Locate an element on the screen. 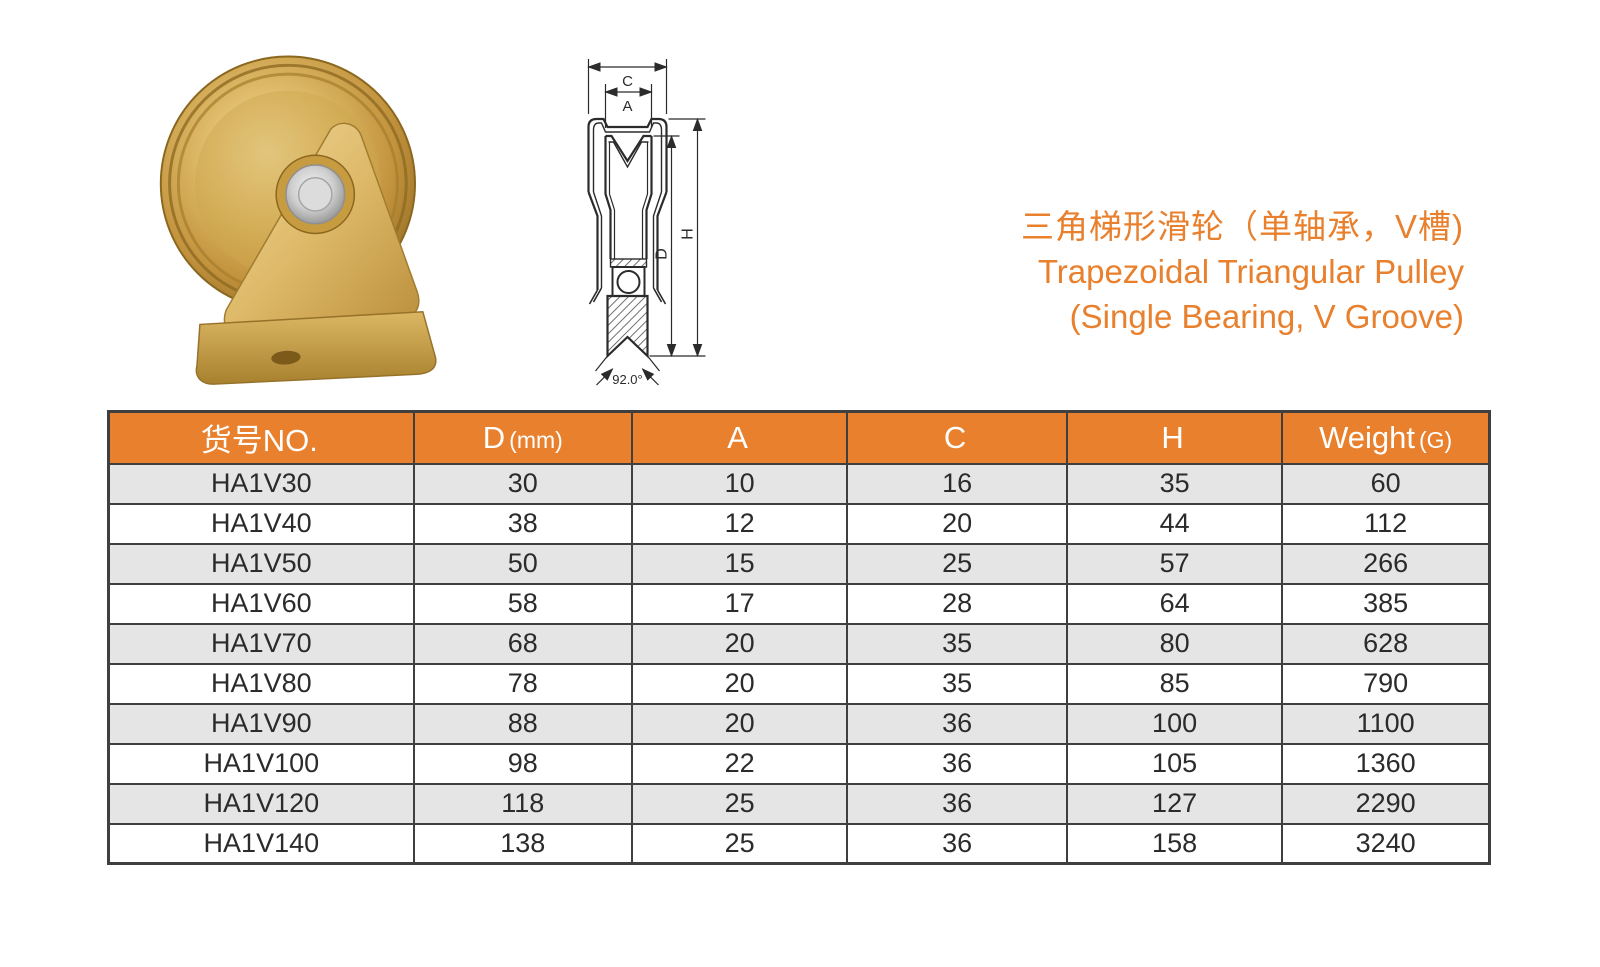 The image size is (1600, 967). header-d: D (mm) is located at coordinates (522, 437).